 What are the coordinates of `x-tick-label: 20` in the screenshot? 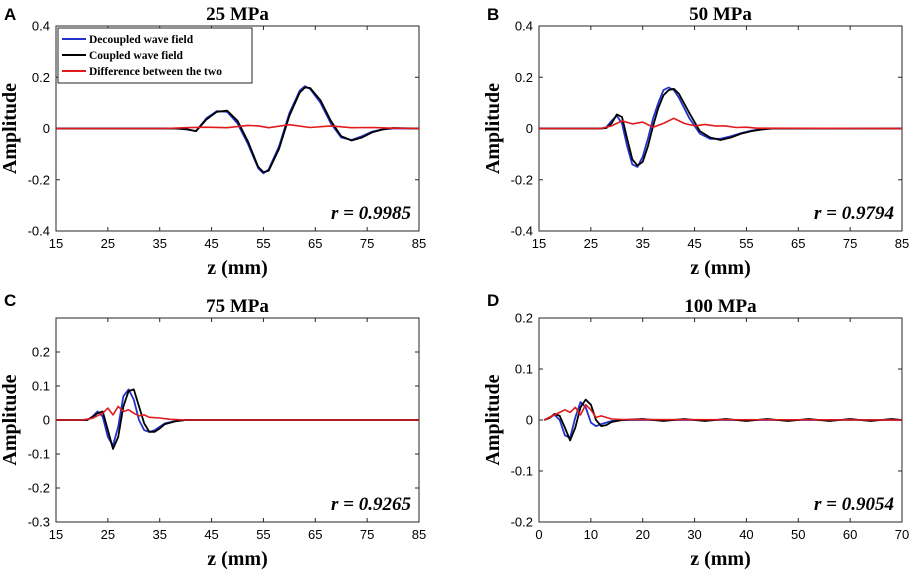 It's located at (642, 534).